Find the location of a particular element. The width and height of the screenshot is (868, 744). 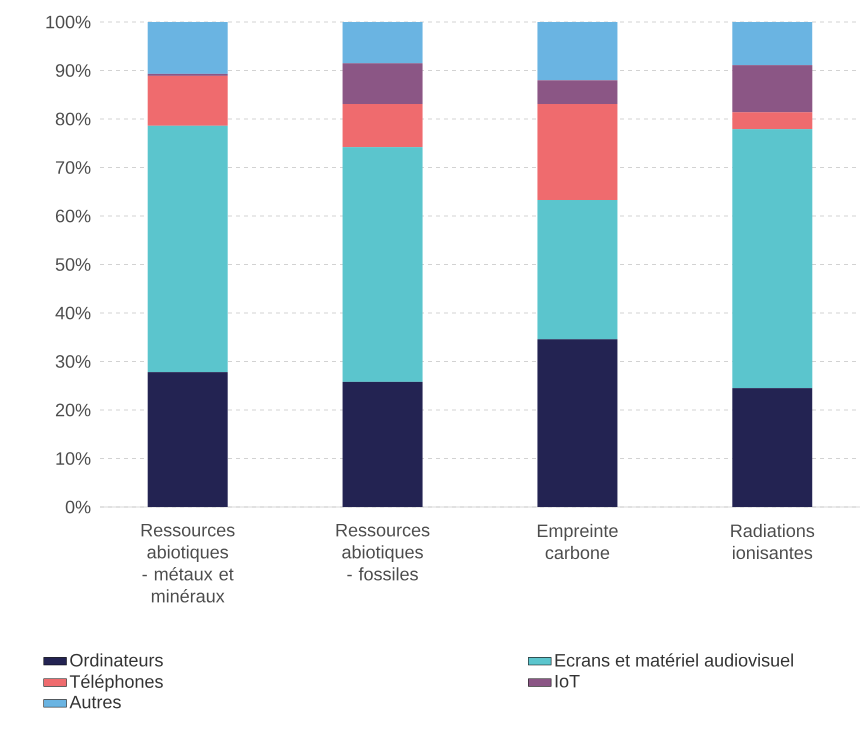

y-tick-label: 70% is located at coordinates (73, 167).